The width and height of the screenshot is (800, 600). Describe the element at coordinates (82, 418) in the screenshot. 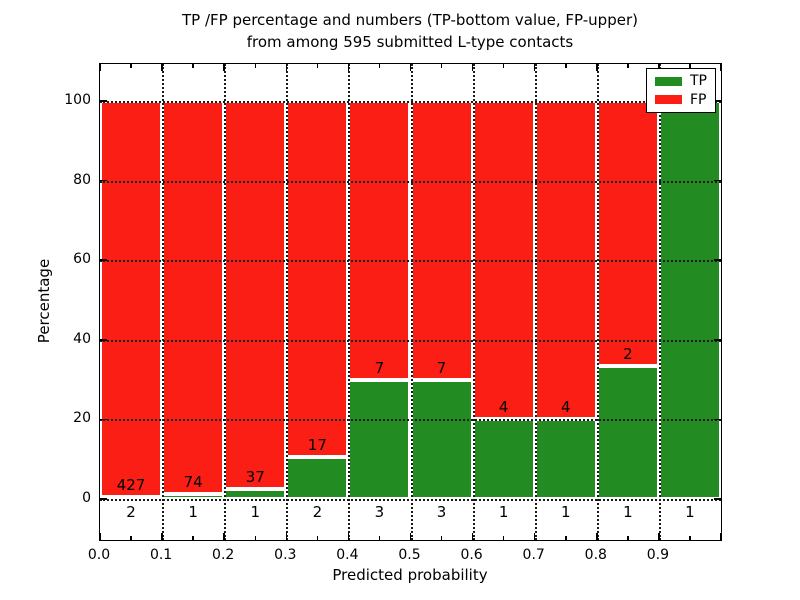

I see `y-tick-label: 20` at that location.